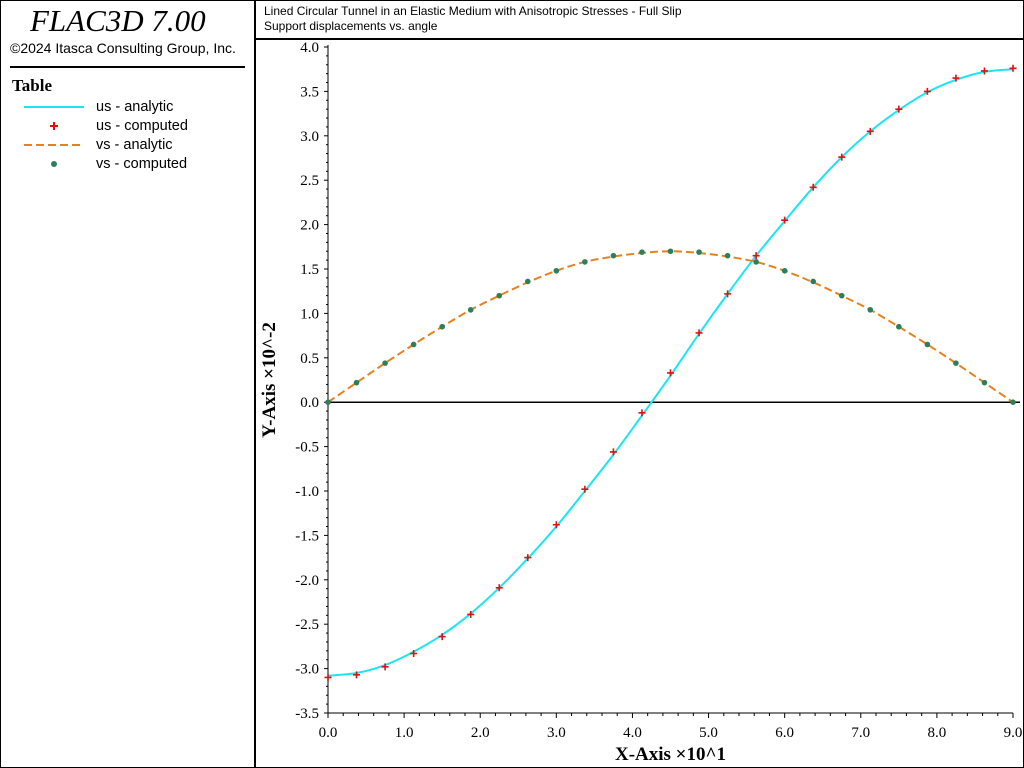 This screenshot has width=1024, height=768. What do you see at coordinates (307, 536) in the screenshot?
I see `y-tick-label: -1.5` at bounding box center [307, 536].